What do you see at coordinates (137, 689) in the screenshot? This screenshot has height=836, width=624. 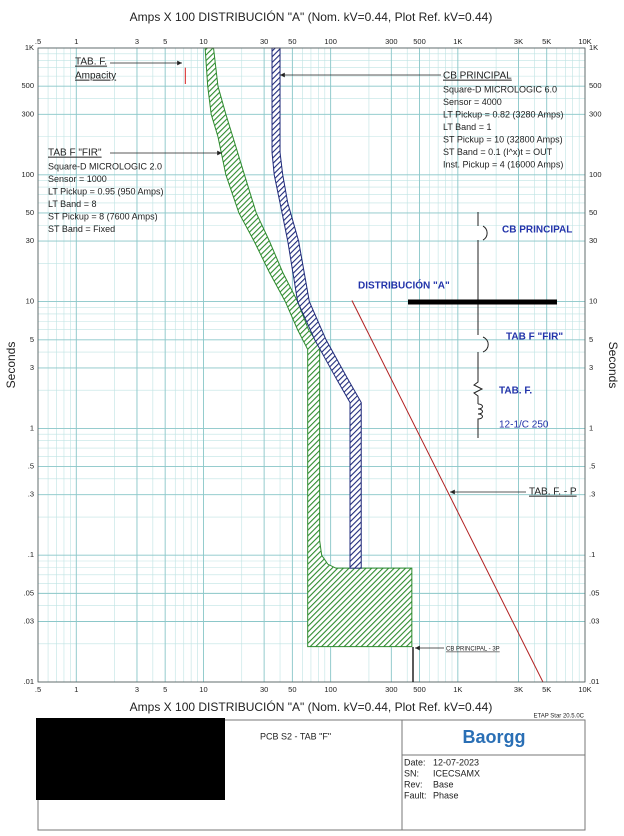 I see `x-tick-label: 3` at bounding box center [137, 689].